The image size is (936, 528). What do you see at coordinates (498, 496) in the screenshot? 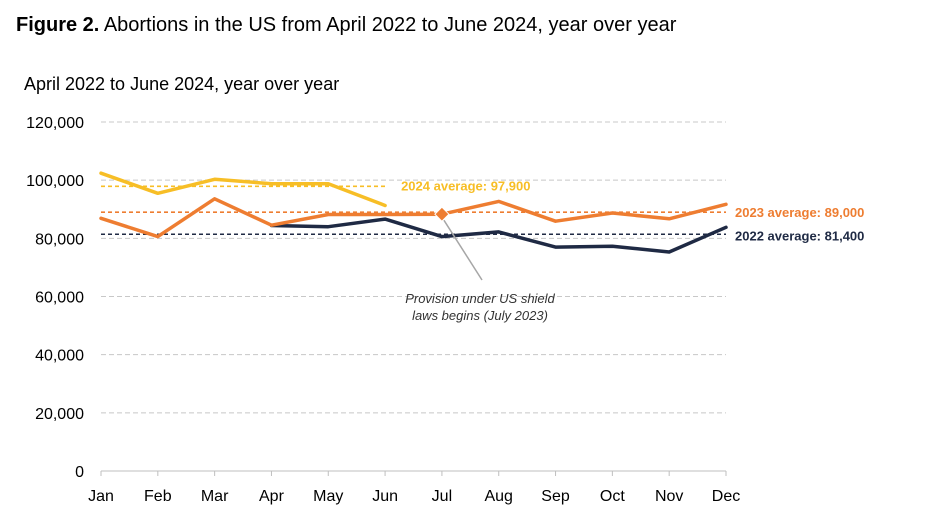
I see `x-tick-label: Aug` at bounding box center [498, 496].